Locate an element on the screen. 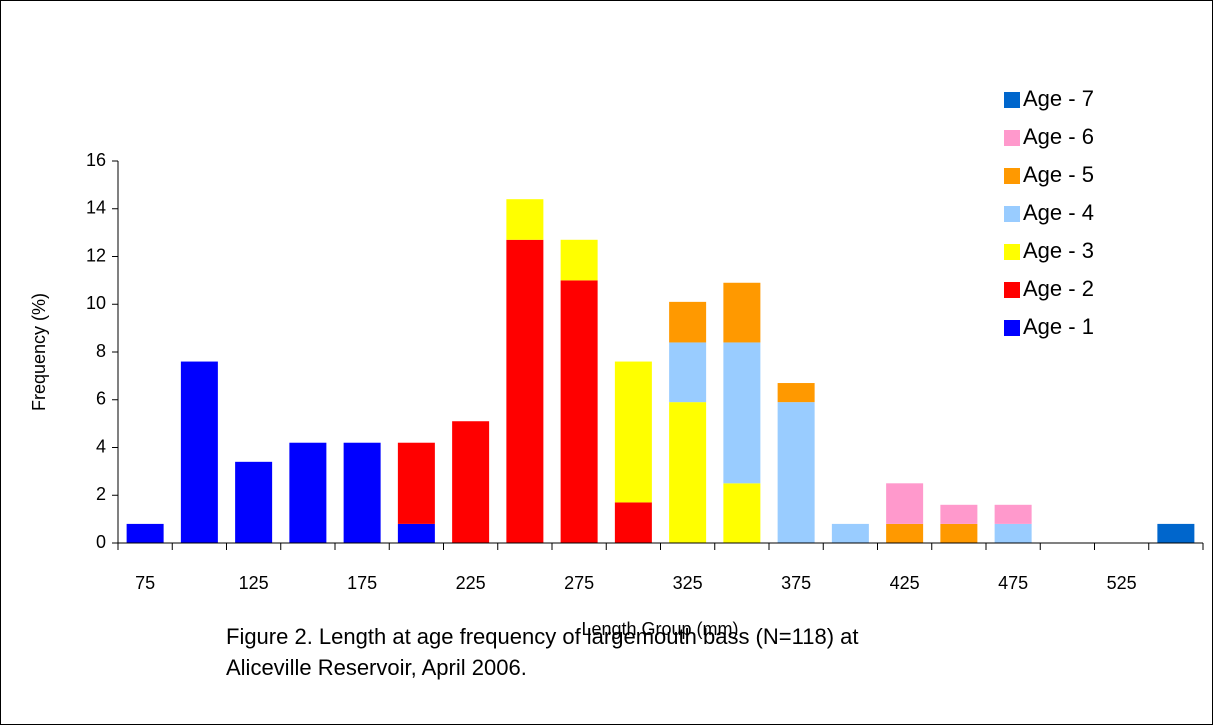 Image resolution: width=1213 pixels, height=725 pixels. x-tick-label: 75 is located at coordinates (145, 583).